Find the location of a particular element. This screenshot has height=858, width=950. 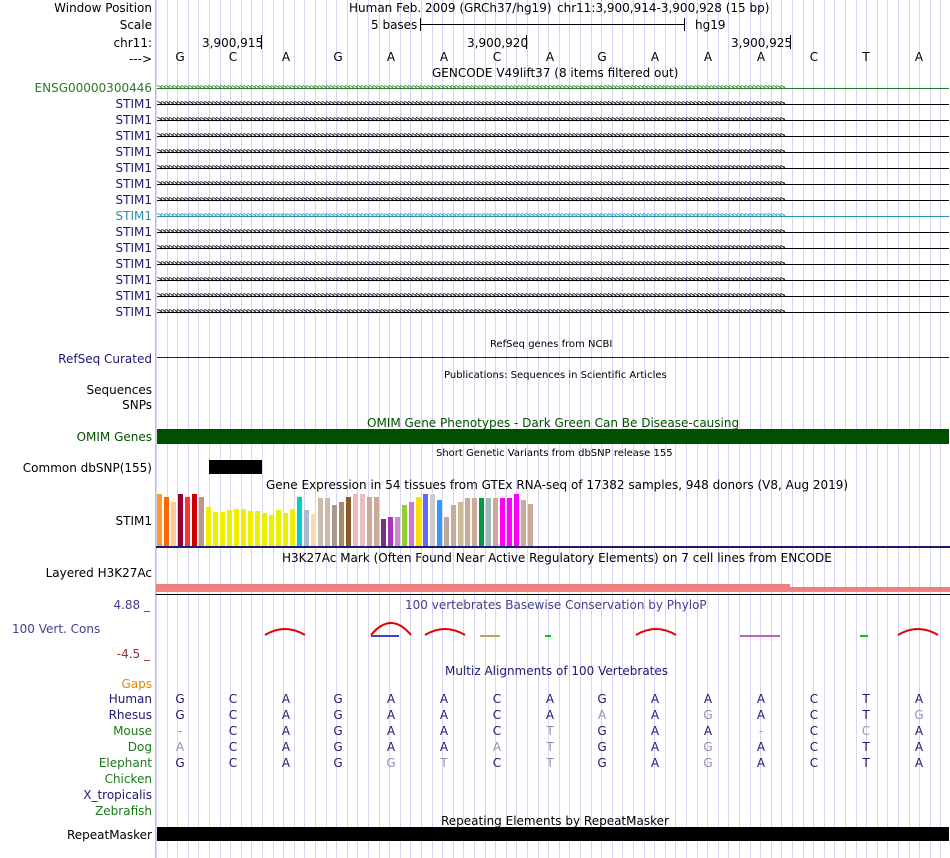

gtex-bar-chart is located at coordinates (346, 520).